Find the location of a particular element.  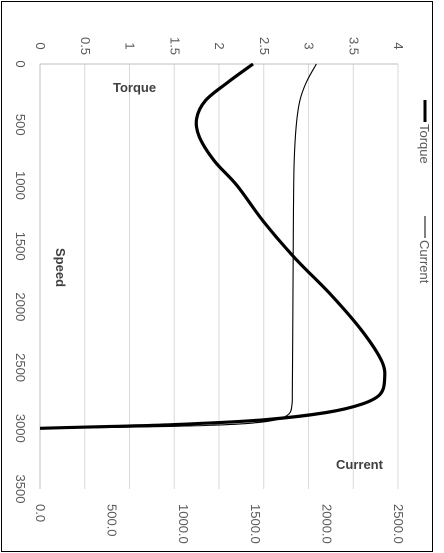

tick-label-current-2: 1000.0 is located at coordinates (183, 524).